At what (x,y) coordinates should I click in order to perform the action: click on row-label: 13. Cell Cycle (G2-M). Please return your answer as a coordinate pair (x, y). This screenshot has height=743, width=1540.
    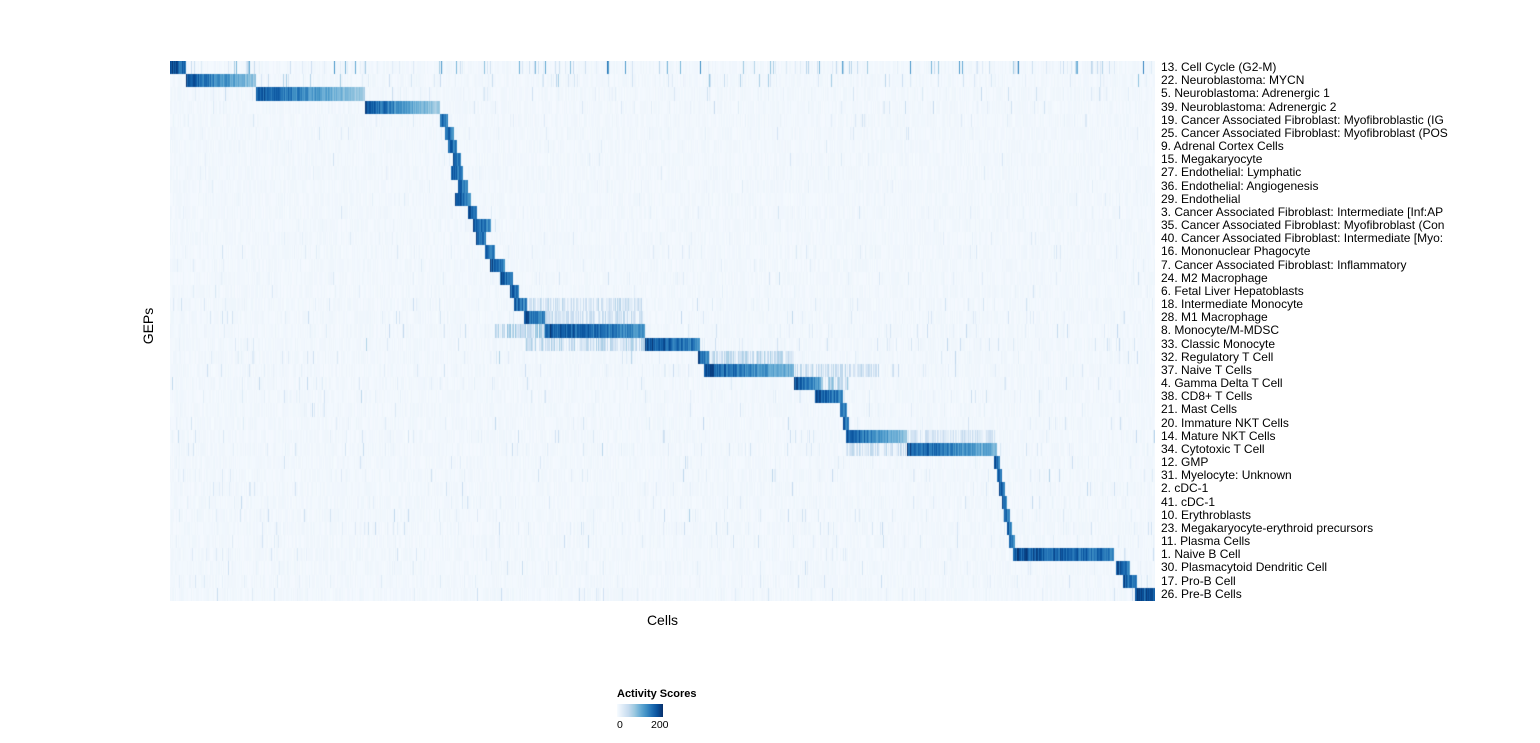
    Looking at the image, I should click on (1219, 67).